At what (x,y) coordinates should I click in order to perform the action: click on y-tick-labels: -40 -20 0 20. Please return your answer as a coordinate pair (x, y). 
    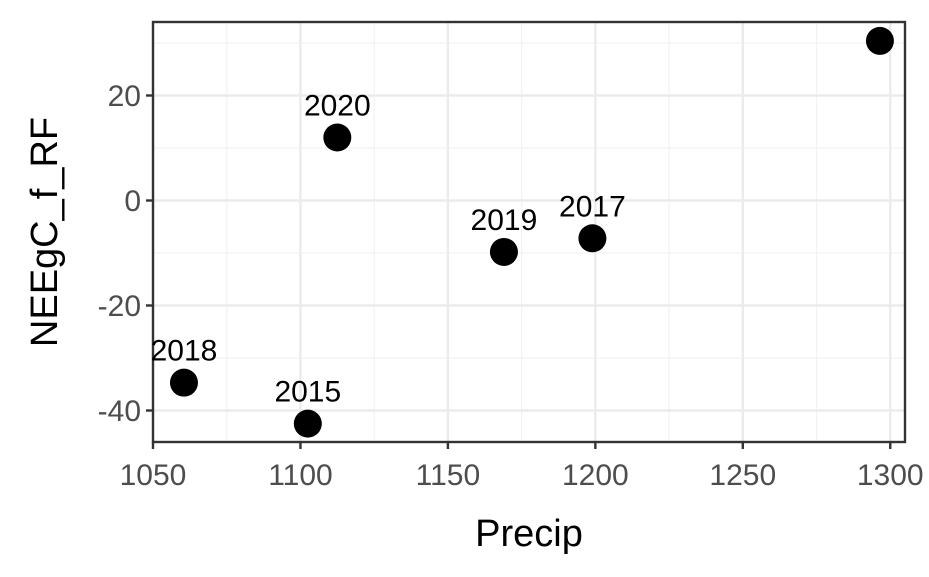
    Looking at the image, I should click on (119, 254).